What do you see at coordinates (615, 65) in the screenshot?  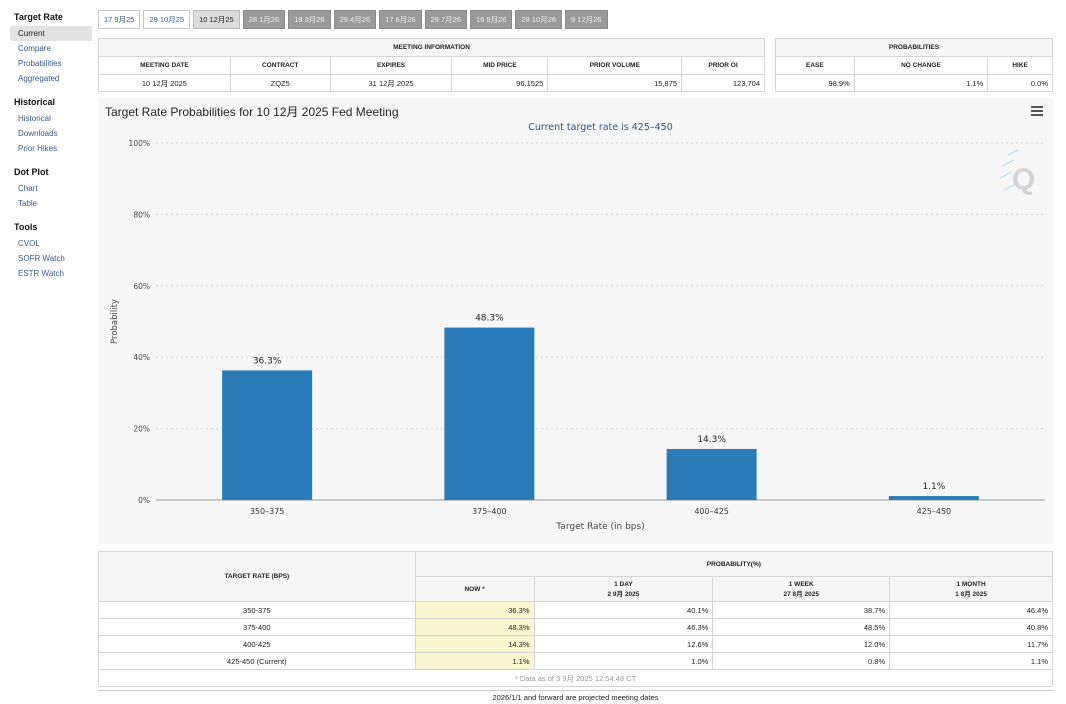 I see `col-prior-volume: PRIOR VOLUME` at bounding box center [615, 65].